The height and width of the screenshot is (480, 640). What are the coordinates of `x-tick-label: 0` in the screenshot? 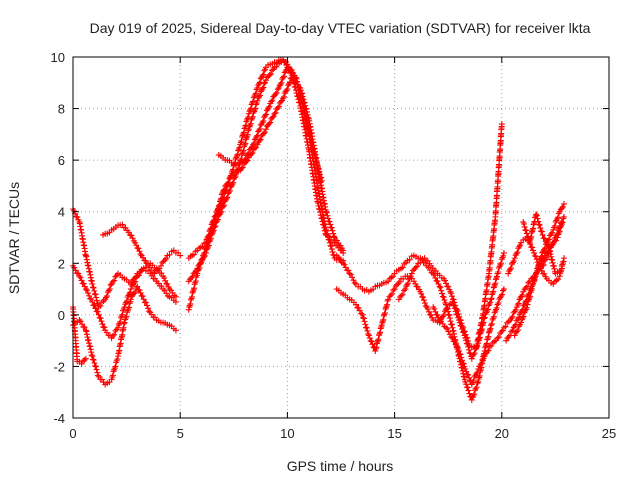 It's located at (72, 433).